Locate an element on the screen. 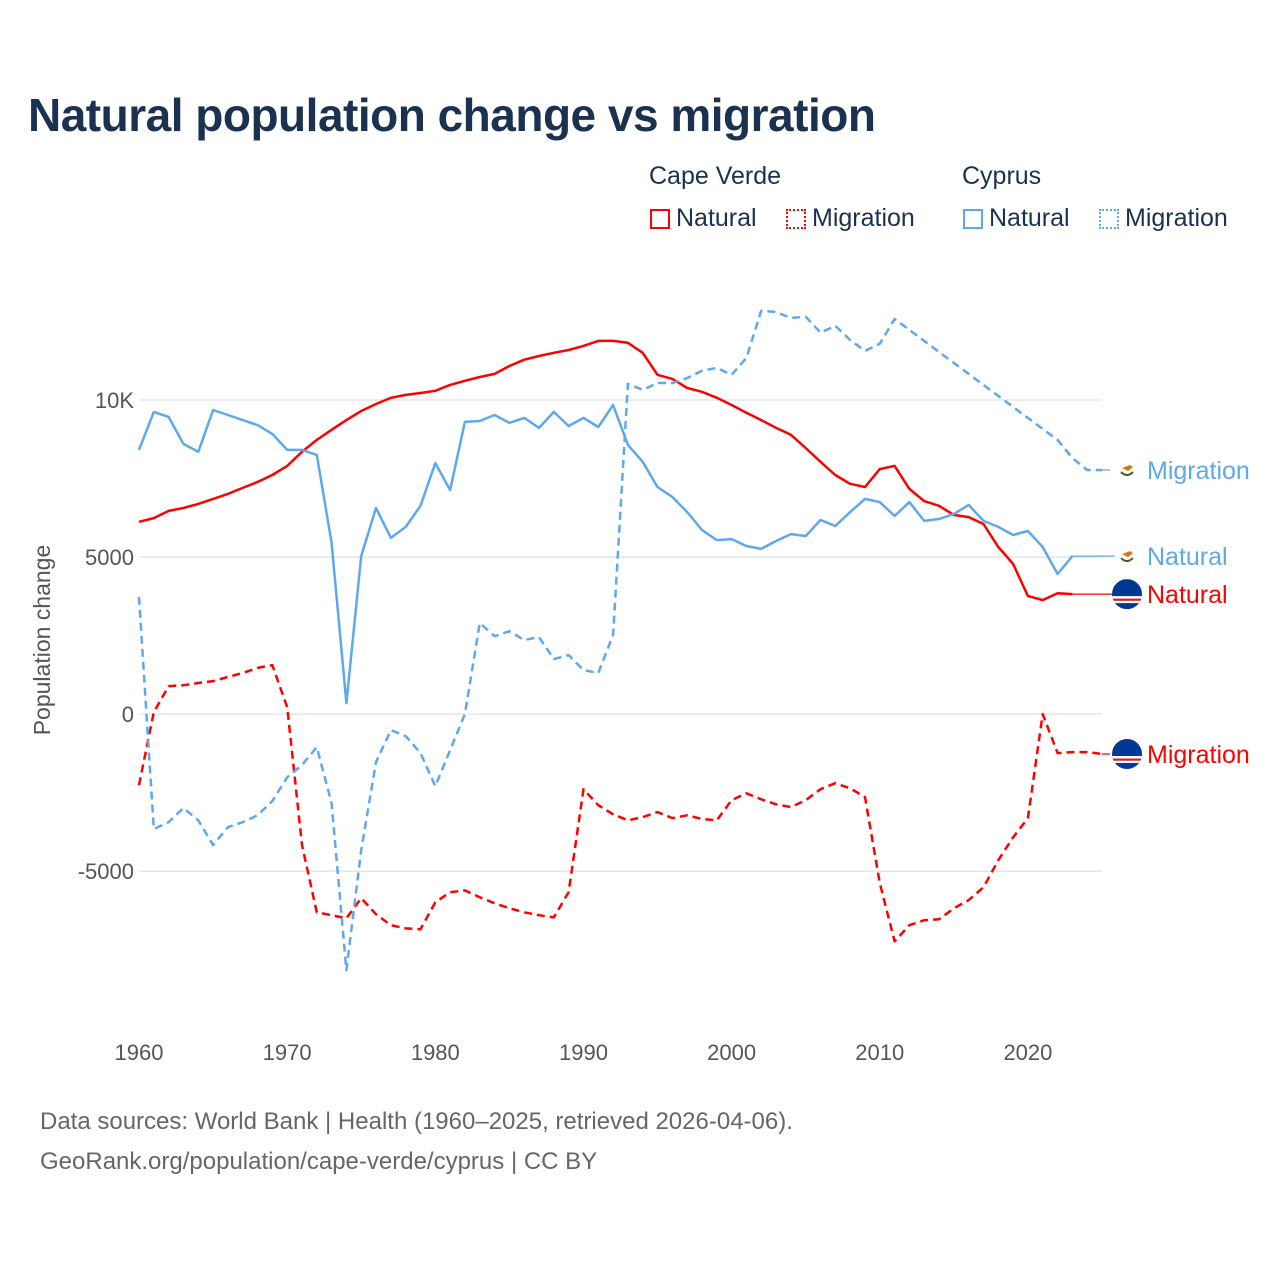  y-tick-label: 0 is located at coordinates (128, 714).